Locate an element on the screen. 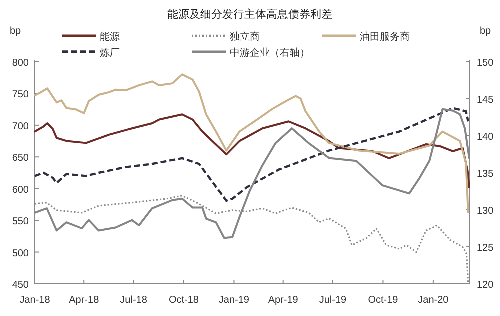 The width and height of the screenshot is (500, 316). x-tick-label: Apr-18 is located at coordinates (84, 300).